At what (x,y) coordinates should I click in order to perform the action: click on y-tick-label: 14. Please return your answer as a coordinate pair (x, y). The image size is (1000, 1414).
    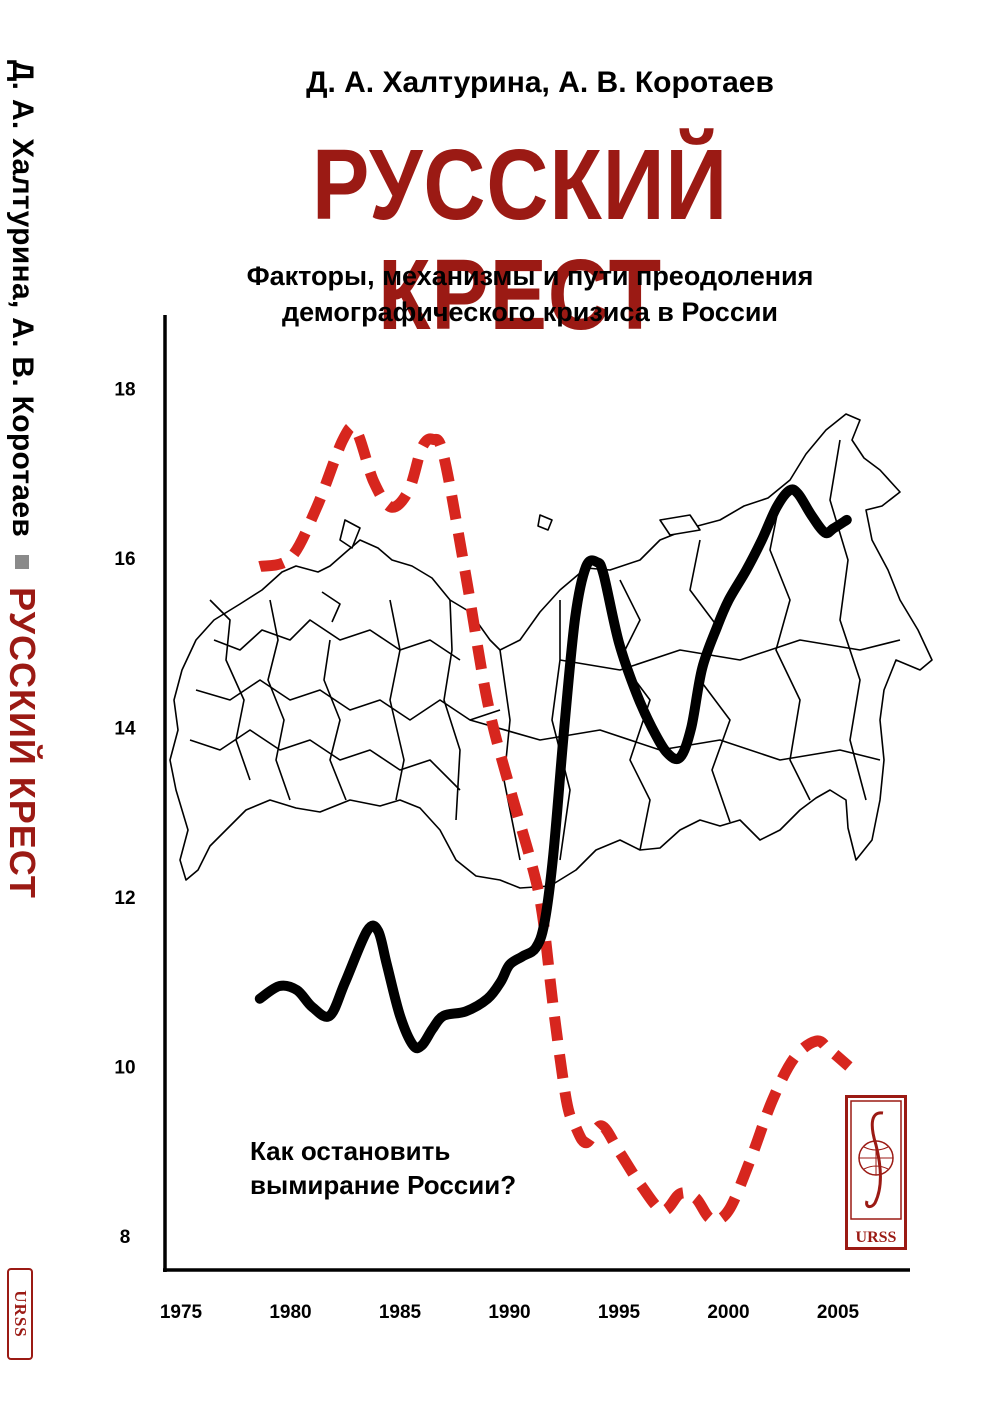
    Looking at the image, I should click on (125, 729).